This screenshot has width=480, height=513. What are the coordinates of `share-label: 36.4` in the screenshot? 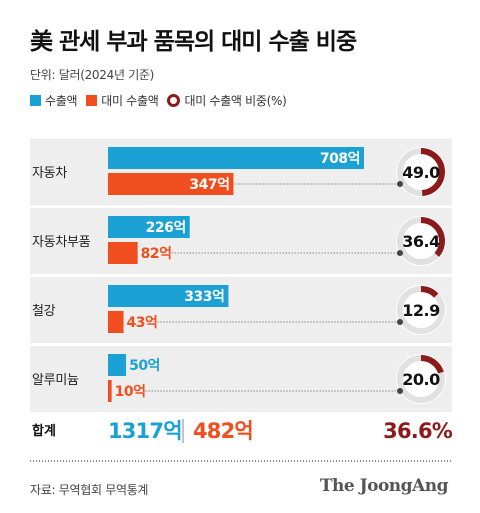 It's located at (421, 241).